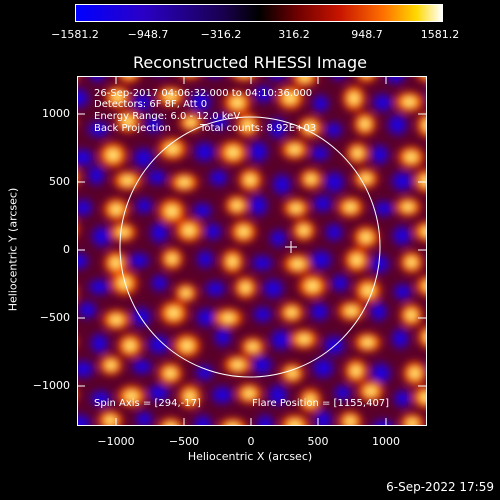 The width and height of the screenshot is (500, 500). What do you see at coordinates (132, 128) in the screenshot?
I see `method-label: Back Projection` at bounding box center [132, 128].